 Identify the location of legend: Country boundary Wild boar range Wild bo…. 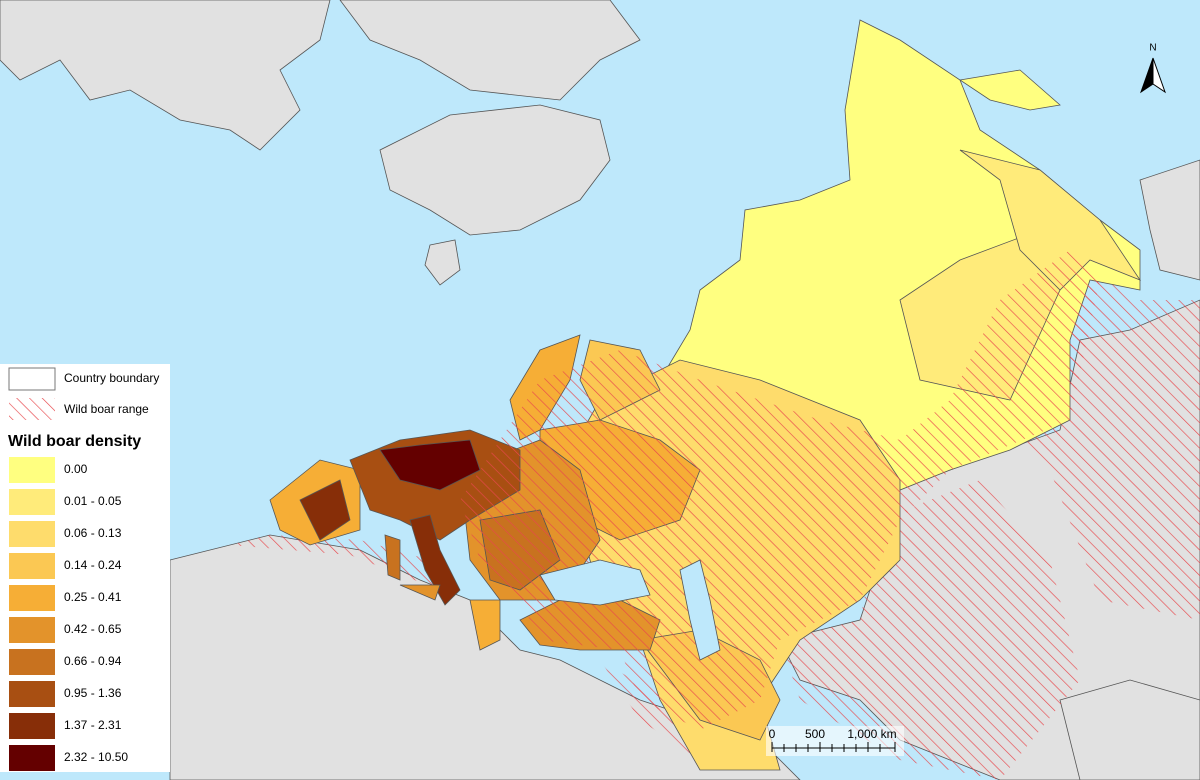
(85, 568).